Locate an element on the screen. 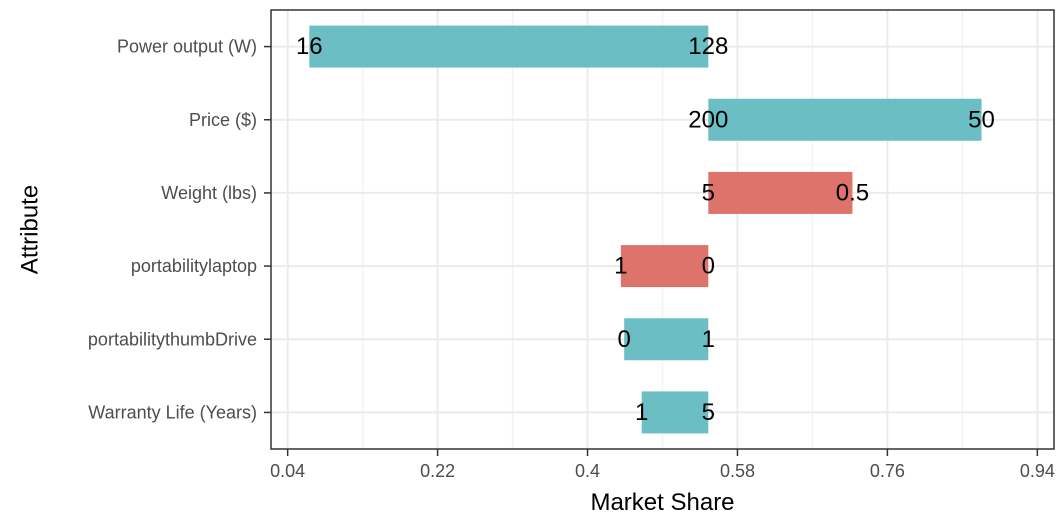 This screenshot has width=1062, height=518. bar-low-label: 0 is located at coordinates (624, 339).